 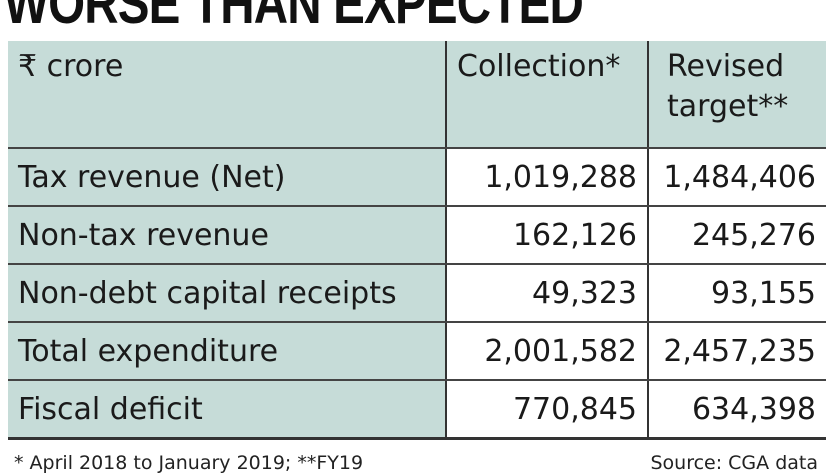 I want to click on revised-target-cell: 634,398, so click(x=736, y=410).